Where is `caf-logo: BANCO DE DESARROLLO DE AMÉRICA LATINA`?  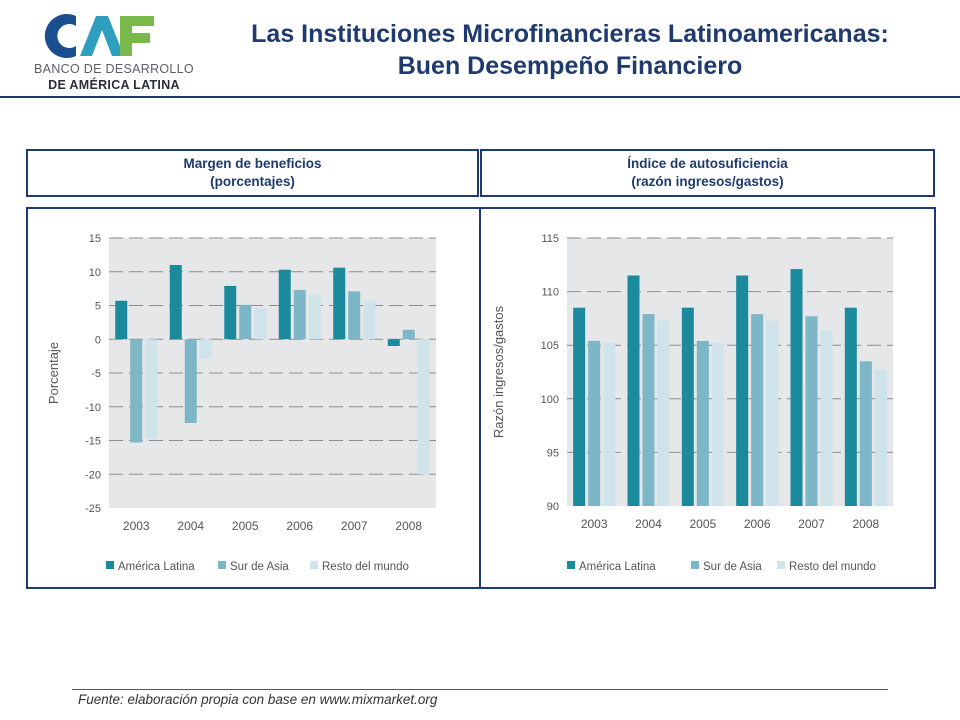 caf-logo: BANCO DE DESARROLLO DE AMÉRICA LATINA is located at coordinates (114, 54).